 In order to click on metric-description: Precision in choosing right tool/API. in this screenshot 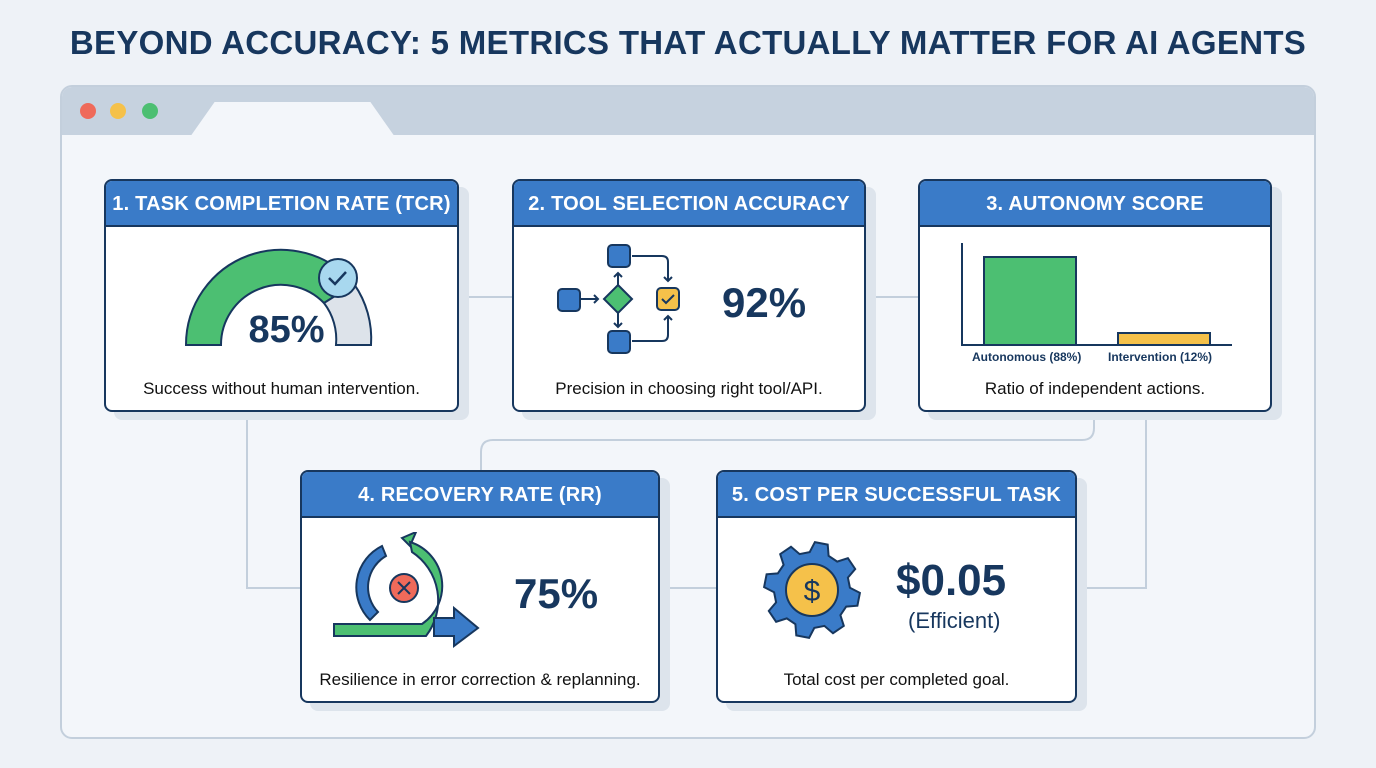, I will do `click(689, 388)`.